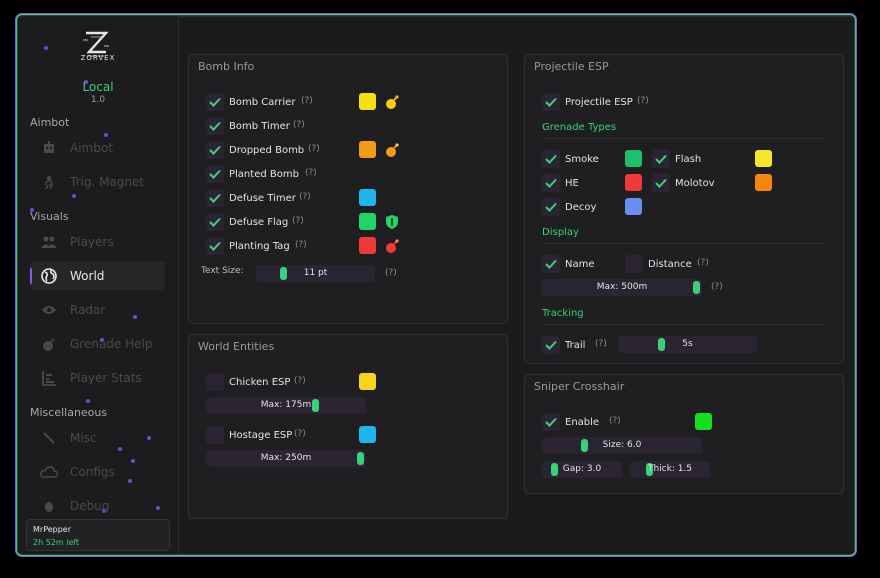 The image size is (880, 578). Describe the element at coordinates (563, 345) in the screenshot. I see `option-trail: Trail` at that location.